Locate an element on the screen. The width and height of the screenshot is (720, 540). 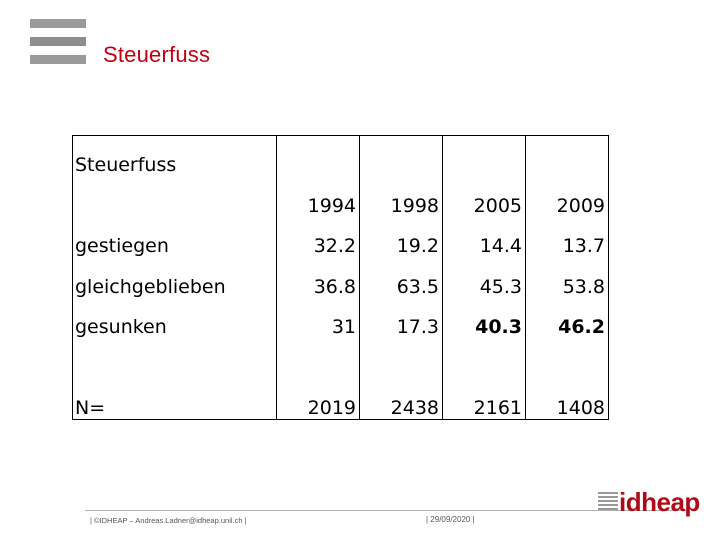
table-cell: 36.8 is located at coordinates (318, 277).